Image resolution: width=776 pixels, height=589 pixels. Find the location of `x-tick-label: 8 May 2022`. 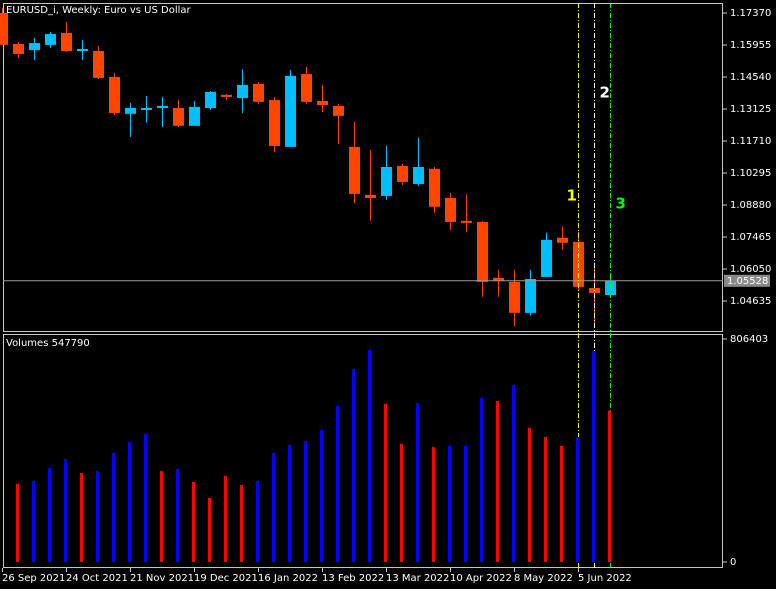

x-tick-label: 8 May 2022 is located at coordinates (543, 578).